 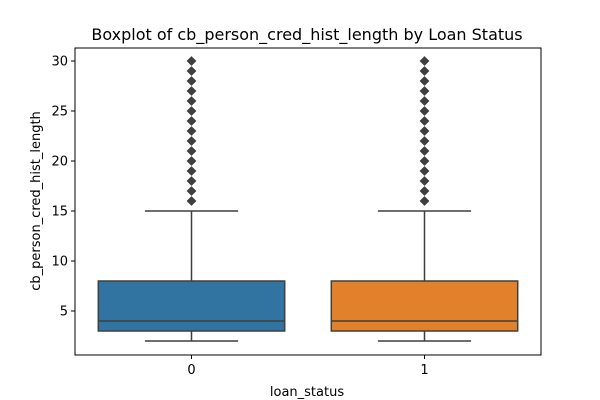 I want to click on y-tick-label: 25, so click(x=59, y=112).